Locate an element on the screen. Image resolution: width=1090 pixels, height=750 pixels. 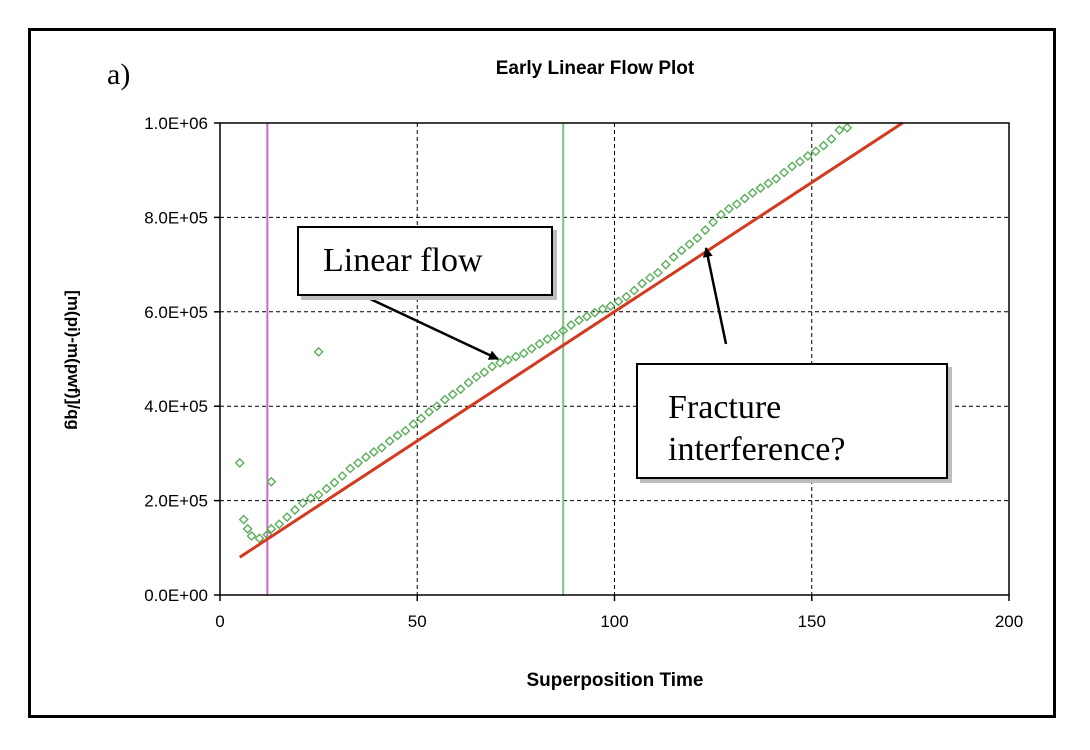
x-tick-label: 100 is located at coordinates (614, 621).